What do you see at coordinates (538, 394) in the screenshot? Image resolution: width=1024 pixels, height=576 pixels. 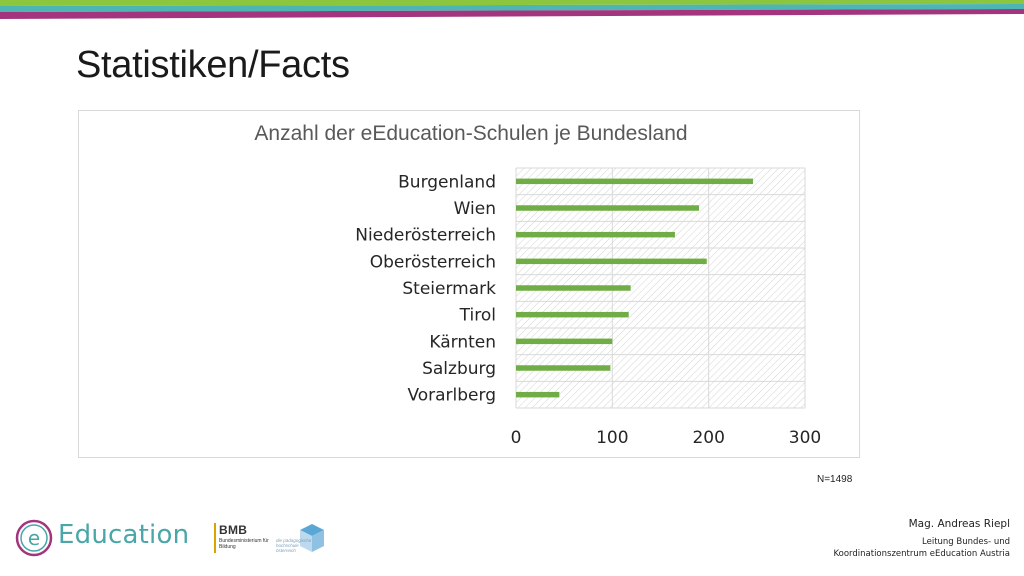 I see `bar-vorarlberg` at bounding box center [538, 394].